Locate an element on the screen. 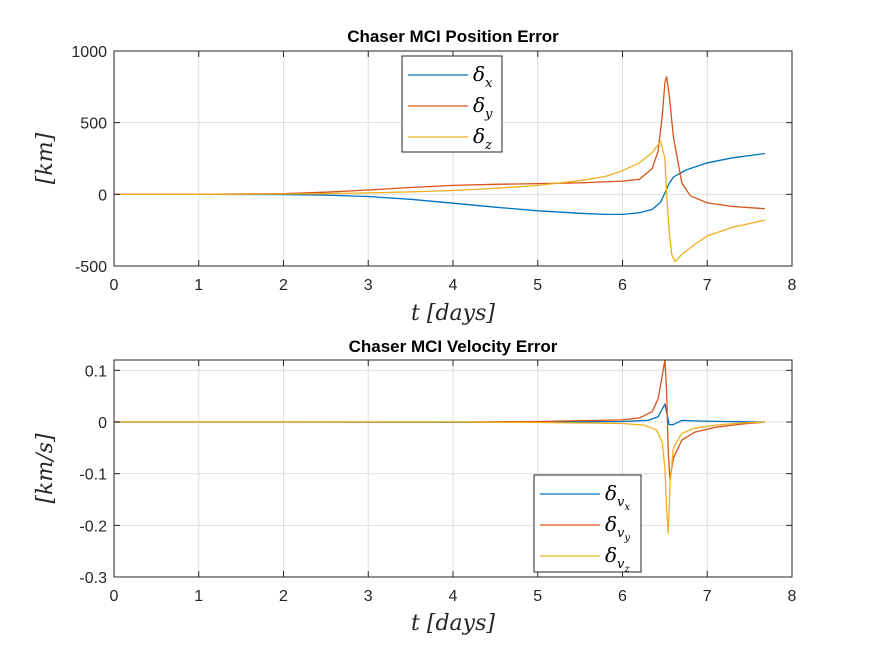  velocity-x-axis-label: t [days] is located at coordinates (453, 623).